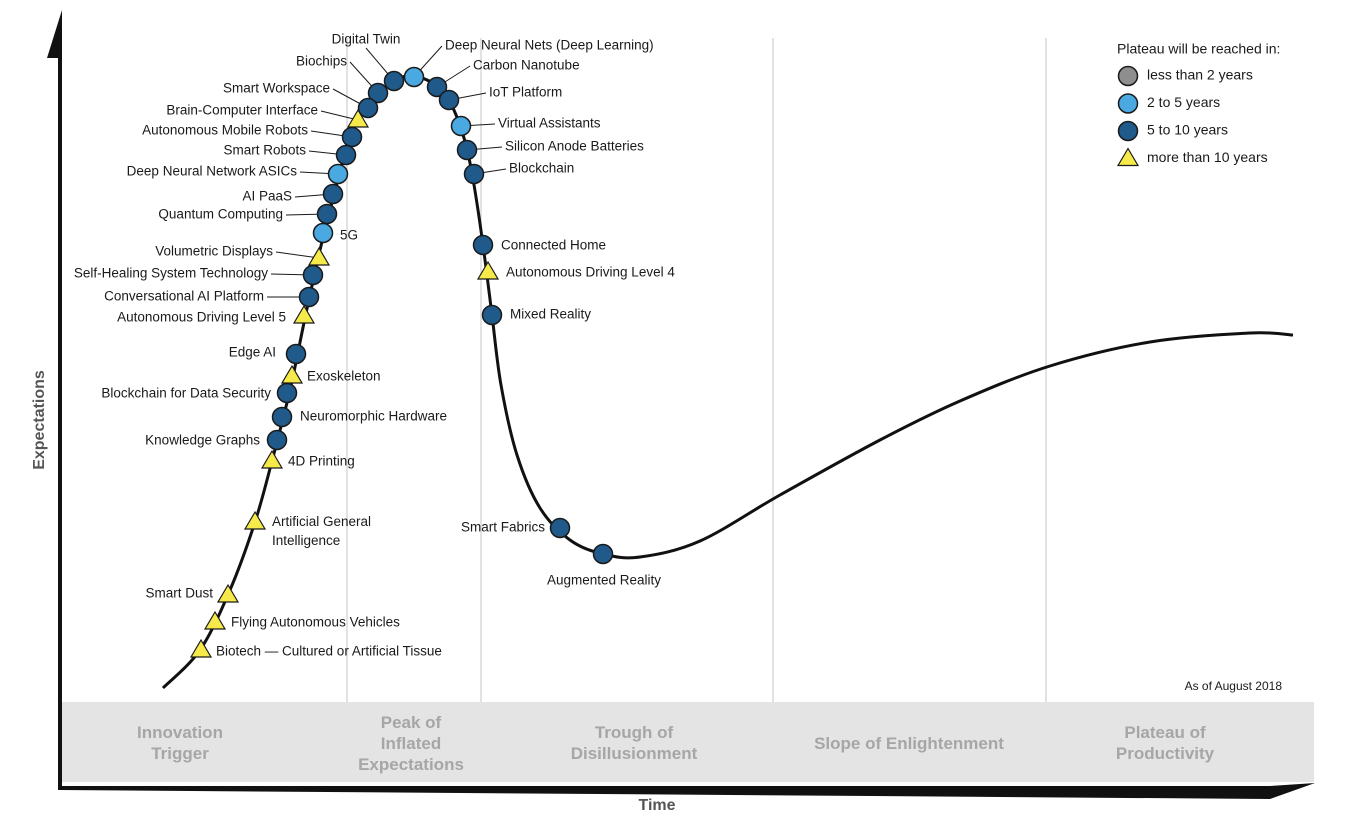  I want to click on technology-label: Silicon Anode Batteries, so click(574, 146).